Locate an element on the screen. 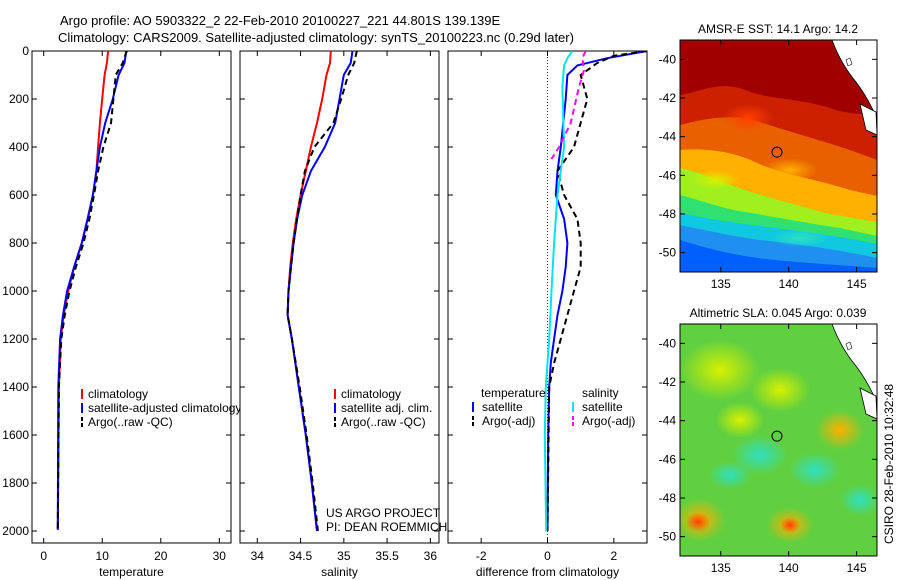 Image resolution: width=900 pixels, height=580 pixels. x-axis-label: difference from climatology is located at coordinates (547, 572).